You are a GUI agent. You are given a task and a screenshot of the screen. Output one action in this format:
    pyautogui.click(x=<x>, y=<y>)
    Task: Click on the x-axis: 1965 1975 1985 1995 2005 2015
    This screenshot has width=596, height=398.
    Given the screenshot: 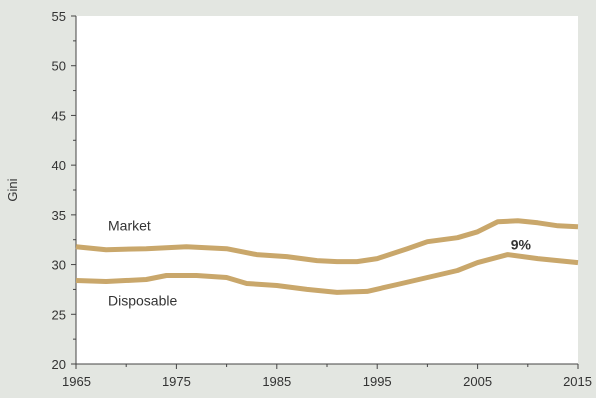 What is the action you would take?
    pyautogui.click(x=327, y=376)
    